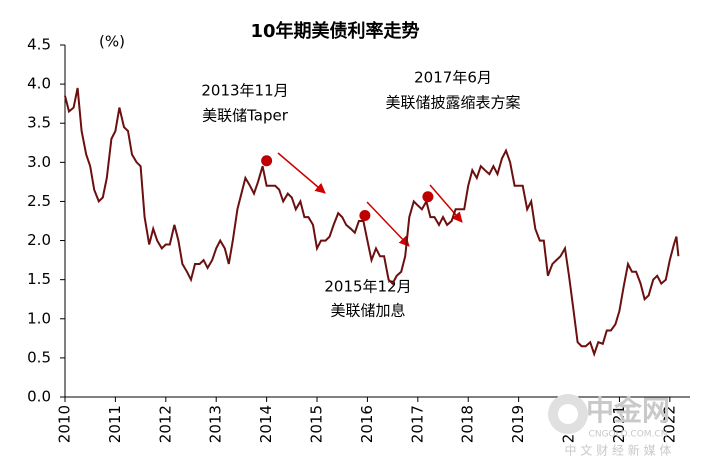 The image size is (702, 468). I want to click on x-tick-label: 2018, so click(468, 424).